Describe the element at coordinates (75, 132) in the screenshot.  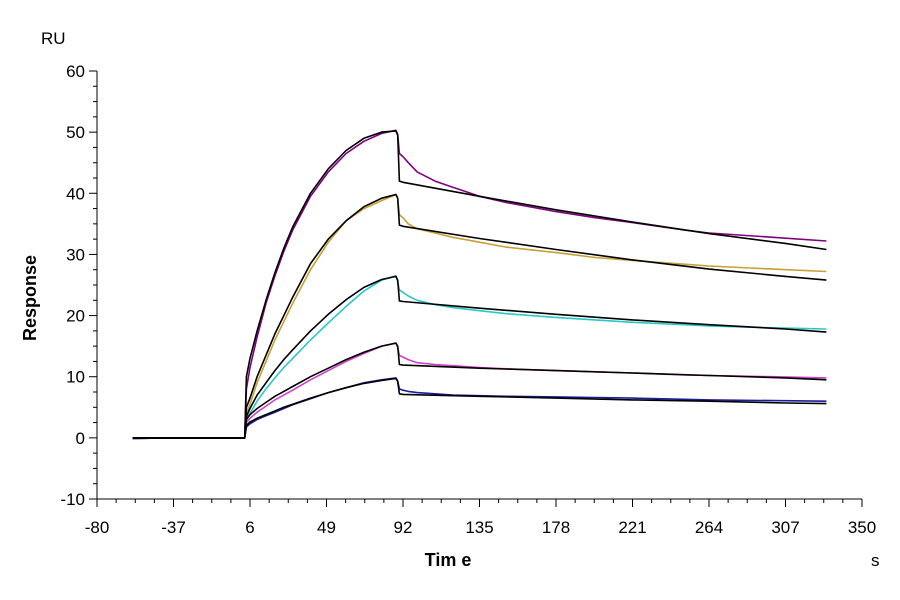
I see `y-tick-label: 50` at that location.